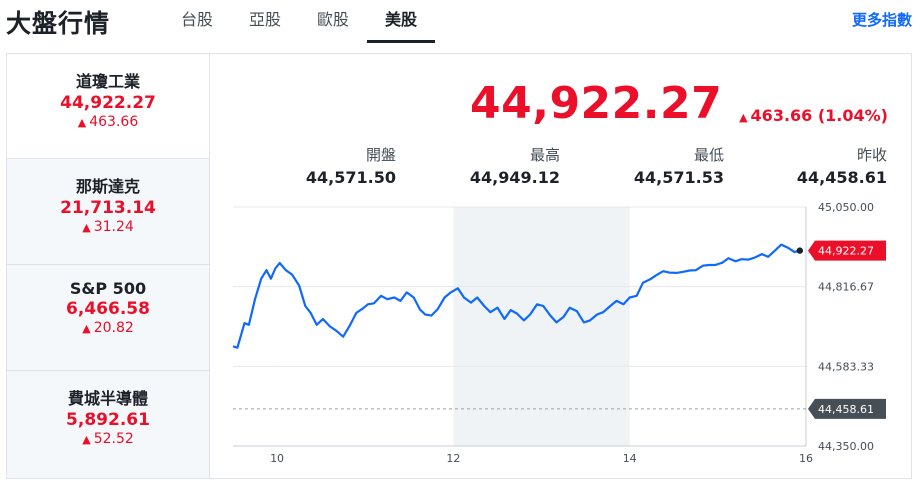 This screenshot has width=920, height=486. I want to click on stat-label: 最高, so click(544, 155).